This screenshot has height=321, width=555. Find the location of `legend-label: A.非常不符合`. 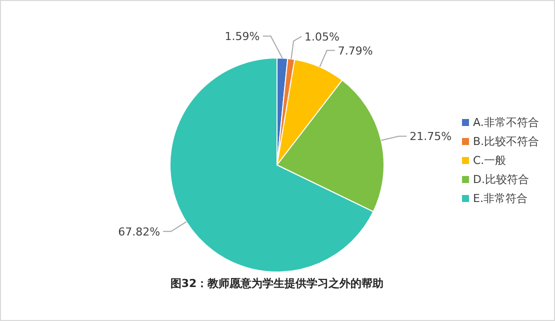

legend-label: A.非常不符合 is located at coordinates (506, 122).